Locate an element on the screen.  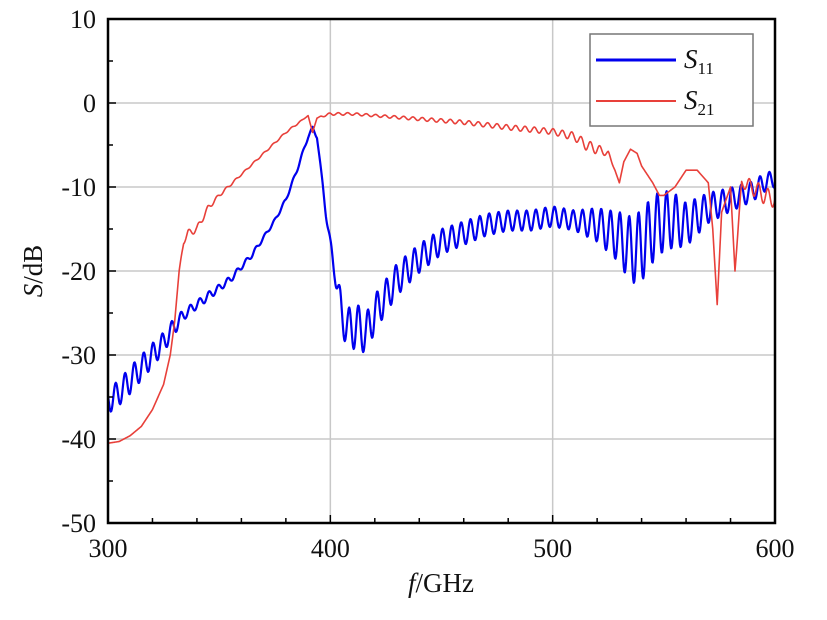
y-axis-label: S/dB is located at coordinates (33, 271).